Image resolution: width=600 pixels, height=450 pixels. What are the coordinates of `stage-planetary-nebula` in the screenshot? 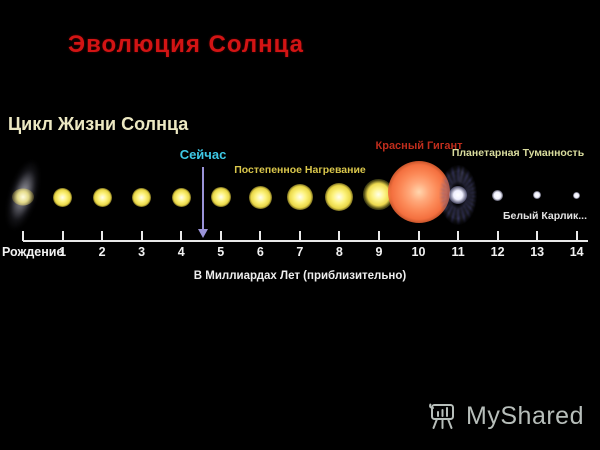 It's located at (458, 195).